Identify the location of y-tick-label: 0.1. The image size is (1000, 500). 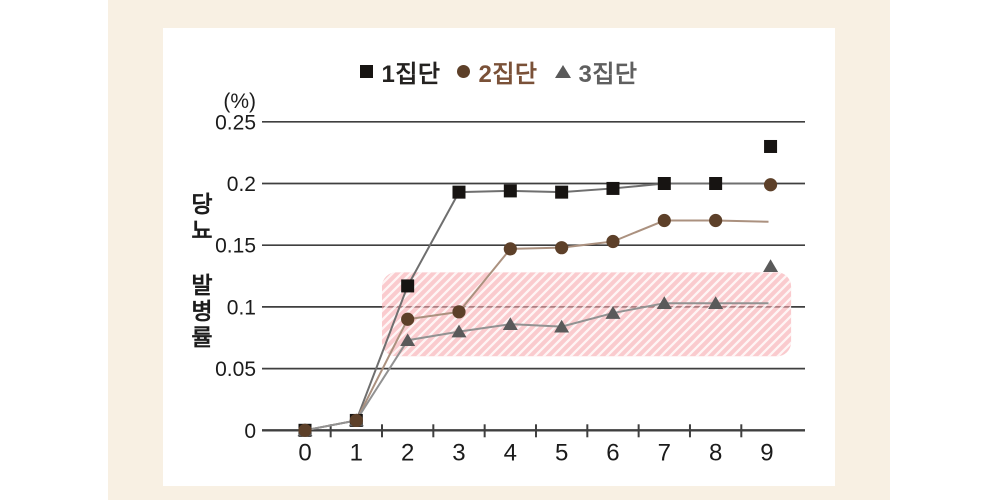
(241, 307).